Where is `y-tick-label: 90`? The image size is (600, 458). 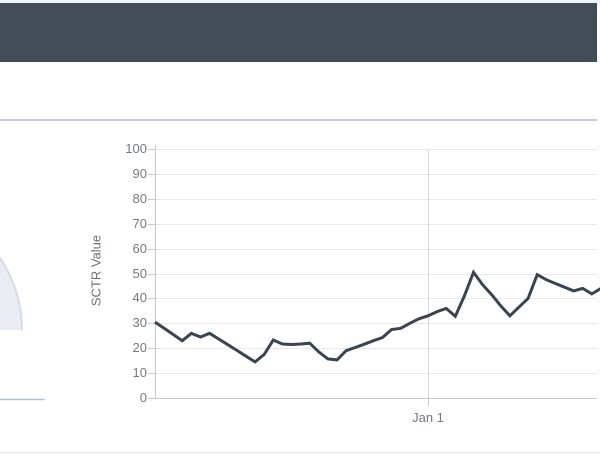
y-tick-label: 90 is located at coordinates (139, 173).